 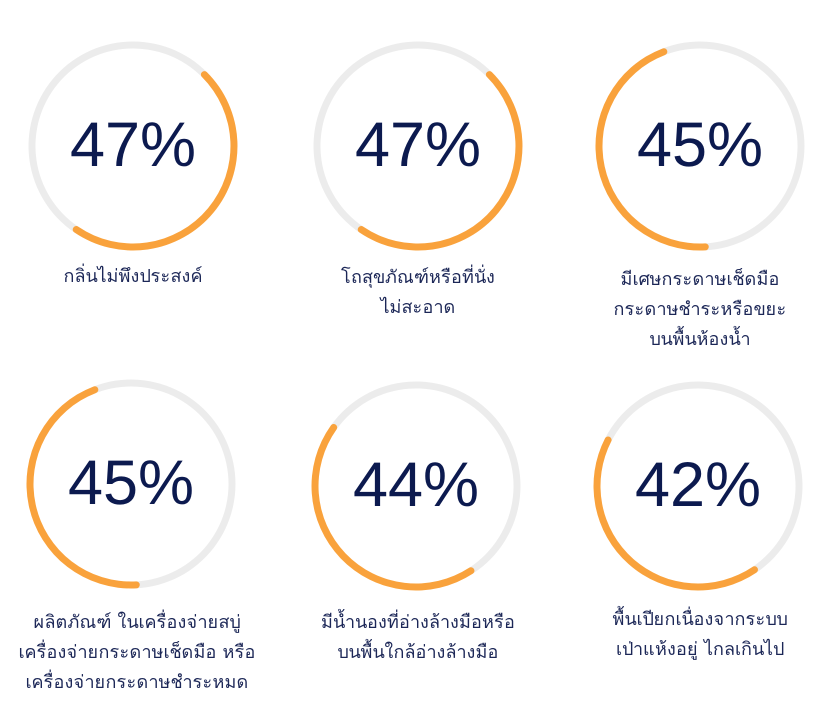 I want to click on title: พื้นเปียกเนื่องจากระบบ เป่าแห้งอยู่ ไกลเกินไป, so click(x=700, y=635).